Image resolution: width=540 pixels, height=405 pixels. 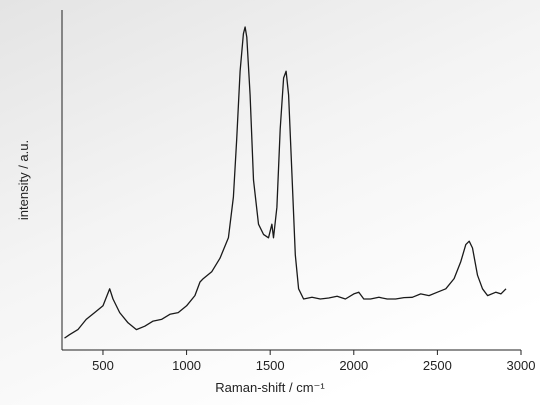 What do you see at coordinates (23, 180) in the screenshot?
I see `y-axis-label: intensity / a.u.` at bounding box center [23, 180].